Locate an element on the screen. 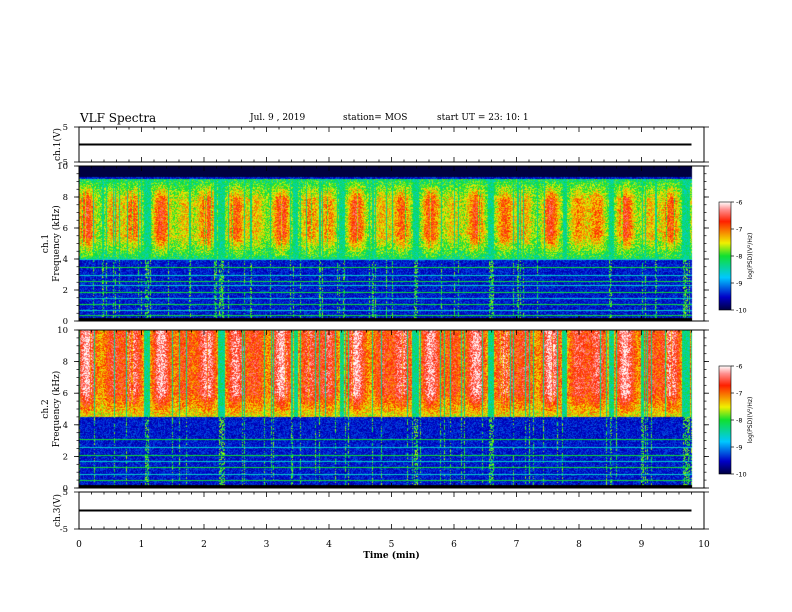 The width and height of the screenshot is (792, 612). x-tick-label: 10 is located at coordinates (704, 545).